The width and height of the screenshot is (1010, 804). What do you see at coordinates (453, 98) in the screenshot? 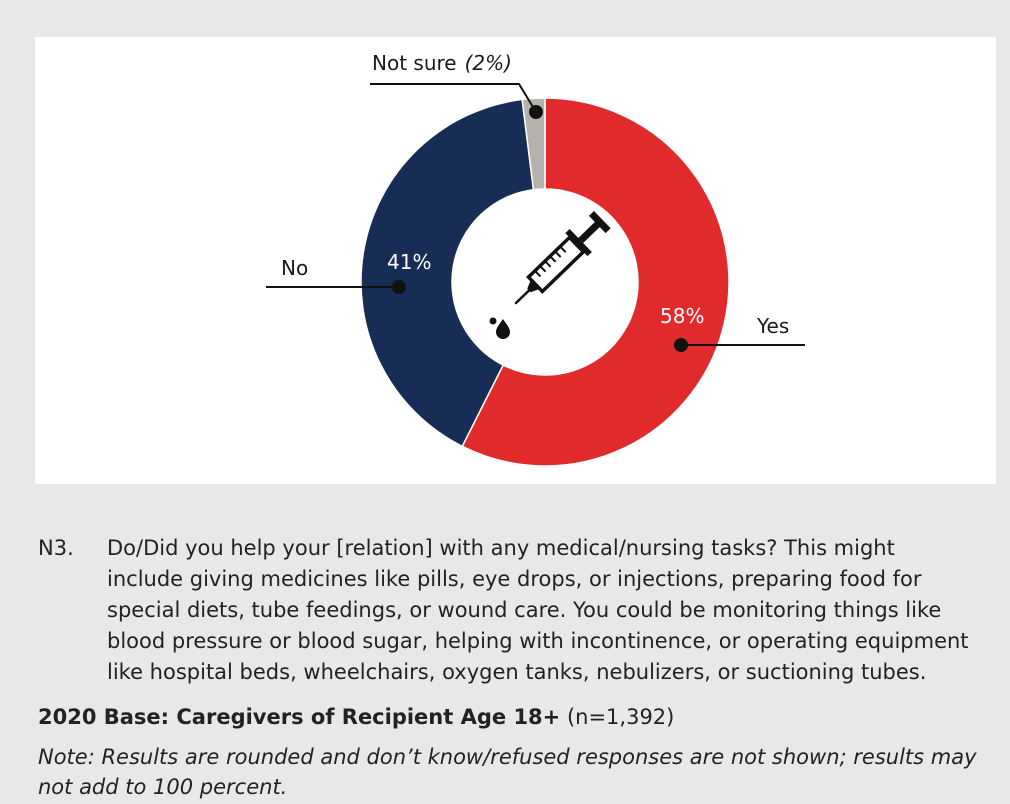
I see `leader-line-not-sure` at bounding box center [453, 98].